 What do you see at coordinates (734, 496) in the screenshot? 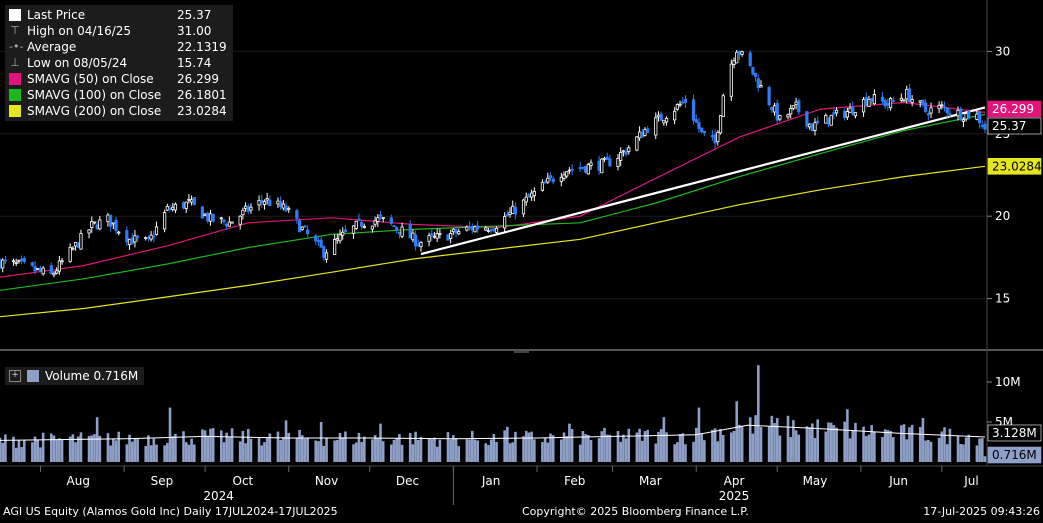
I see `year-label: 2025` at bounding box center [734, 496].